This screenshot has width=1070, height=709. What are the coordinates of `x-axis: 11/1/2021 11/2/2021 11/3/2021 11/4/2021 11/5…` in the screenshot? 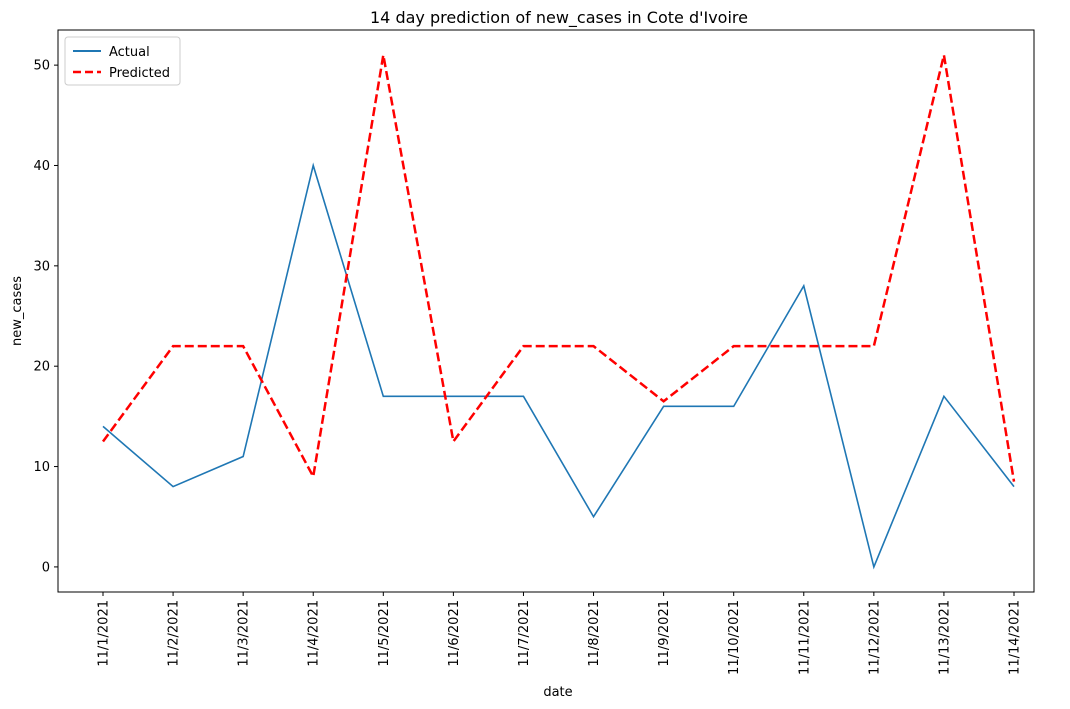 It's located at (560, 633).